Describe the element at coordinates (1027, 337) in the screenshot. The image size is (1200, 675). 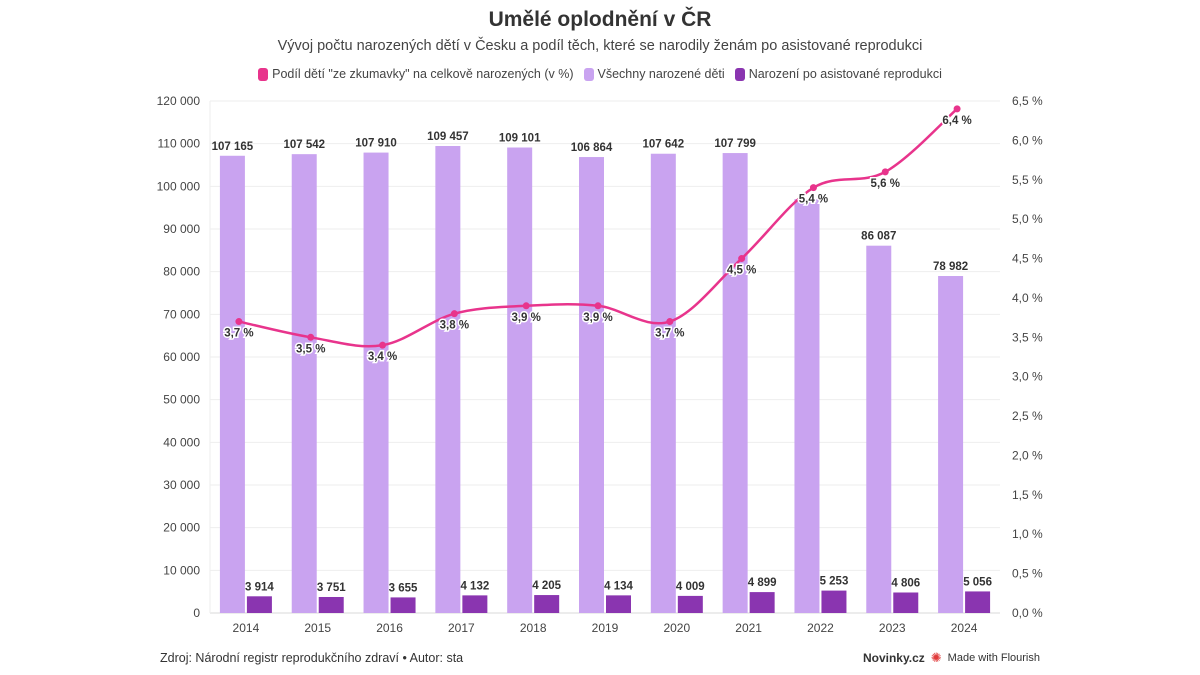
I see `right-tick-label: 3,5 %` at that location.